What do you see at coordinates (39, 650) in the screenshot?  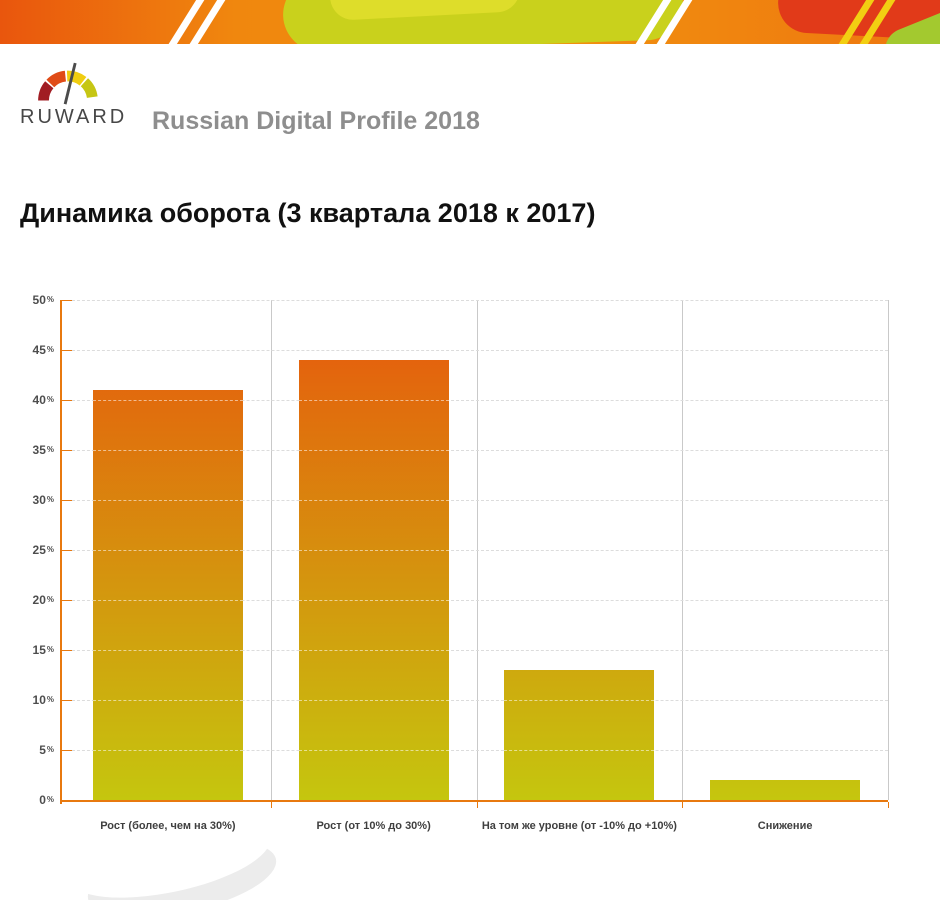 I see `y-tick-number: 15` at bounding box center [39, 650].